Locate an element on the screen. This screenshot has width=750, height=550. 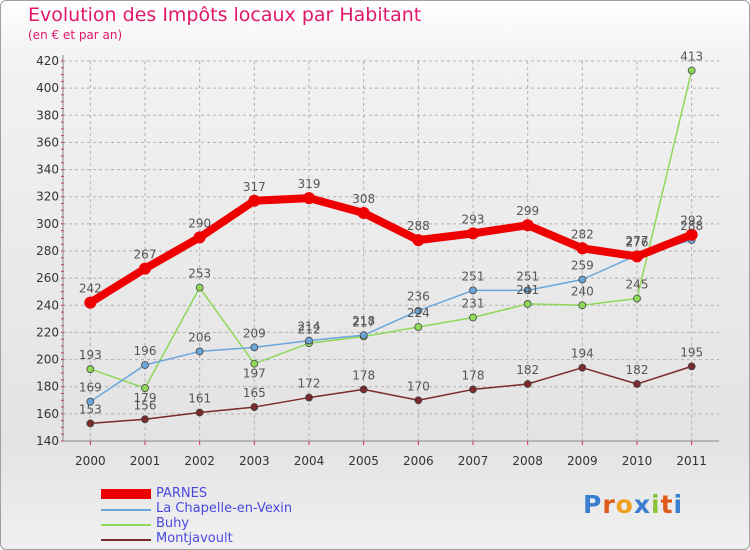
data-label-parnes: 317 is located at coordinates (254, 187).